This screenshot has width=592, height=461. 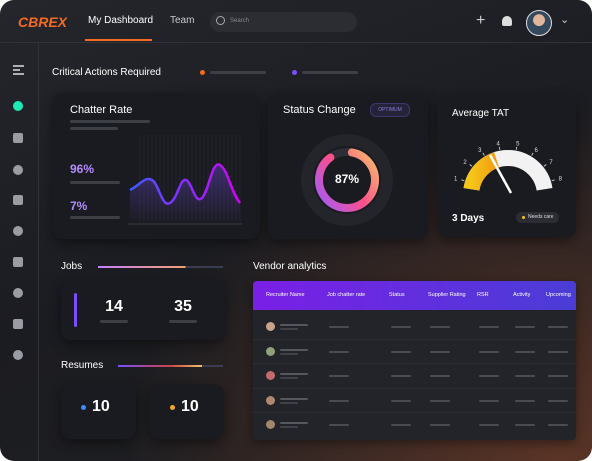 What do you see at coordinates (82, 365) in the screenshot?
I see `section-title: Resumes` at bounding box center [82, 365].